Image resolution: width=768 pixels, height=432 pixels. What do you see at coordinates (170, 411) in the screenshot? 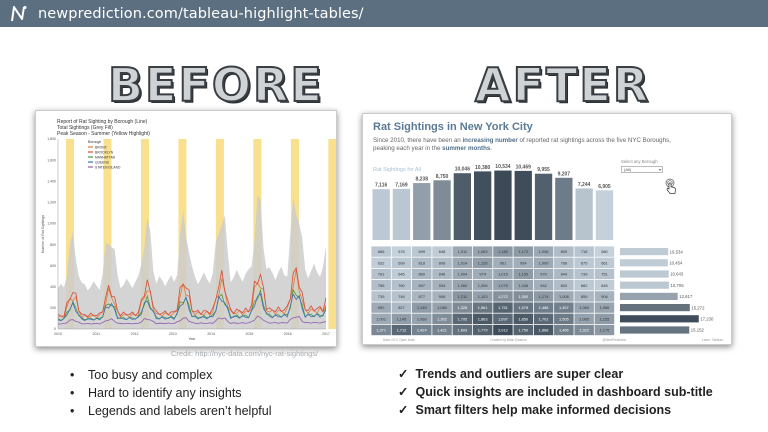
I see `before-bullet: Legends and labels aren’t helpful` at bounding box center [170, 411].